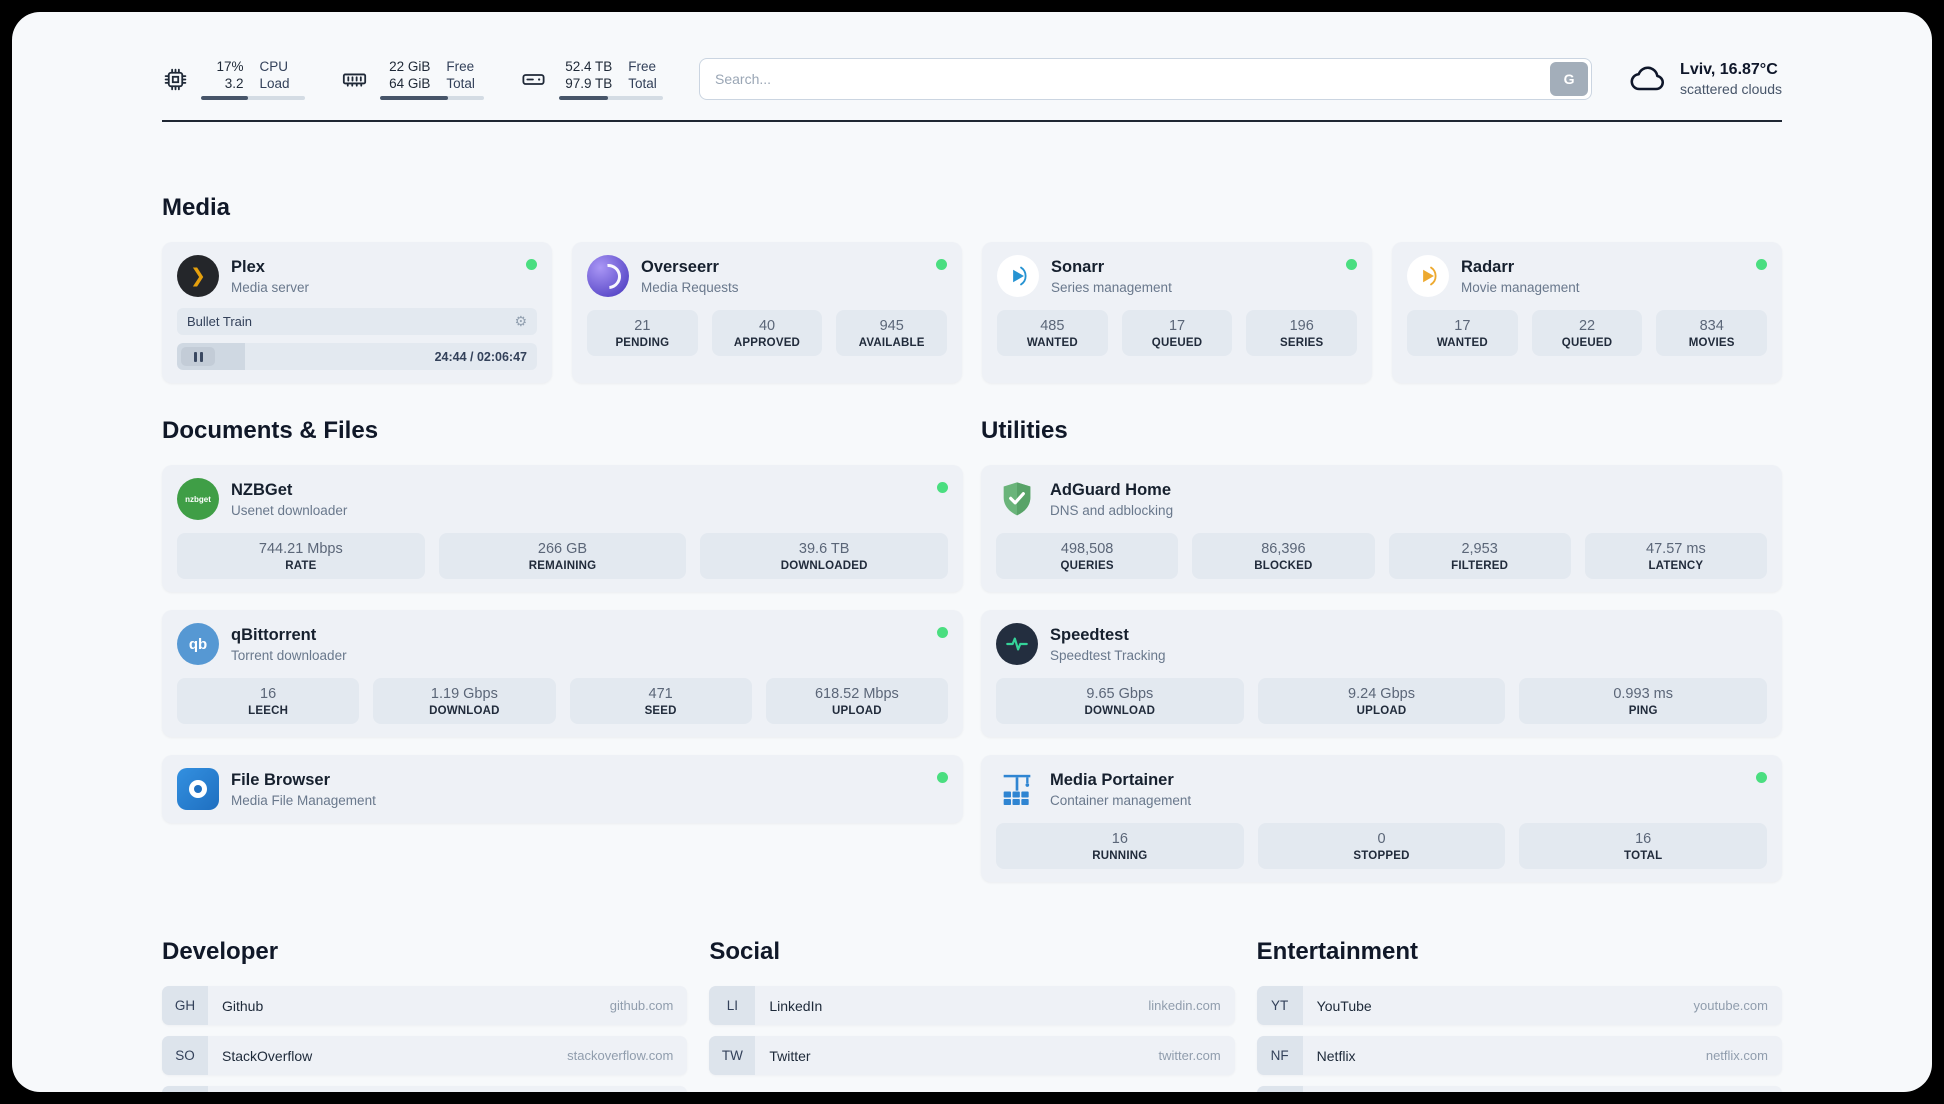  Describe the element at coordinates (562, 549) in the screenshot. I see `stat-value: 266 GB` at that location.